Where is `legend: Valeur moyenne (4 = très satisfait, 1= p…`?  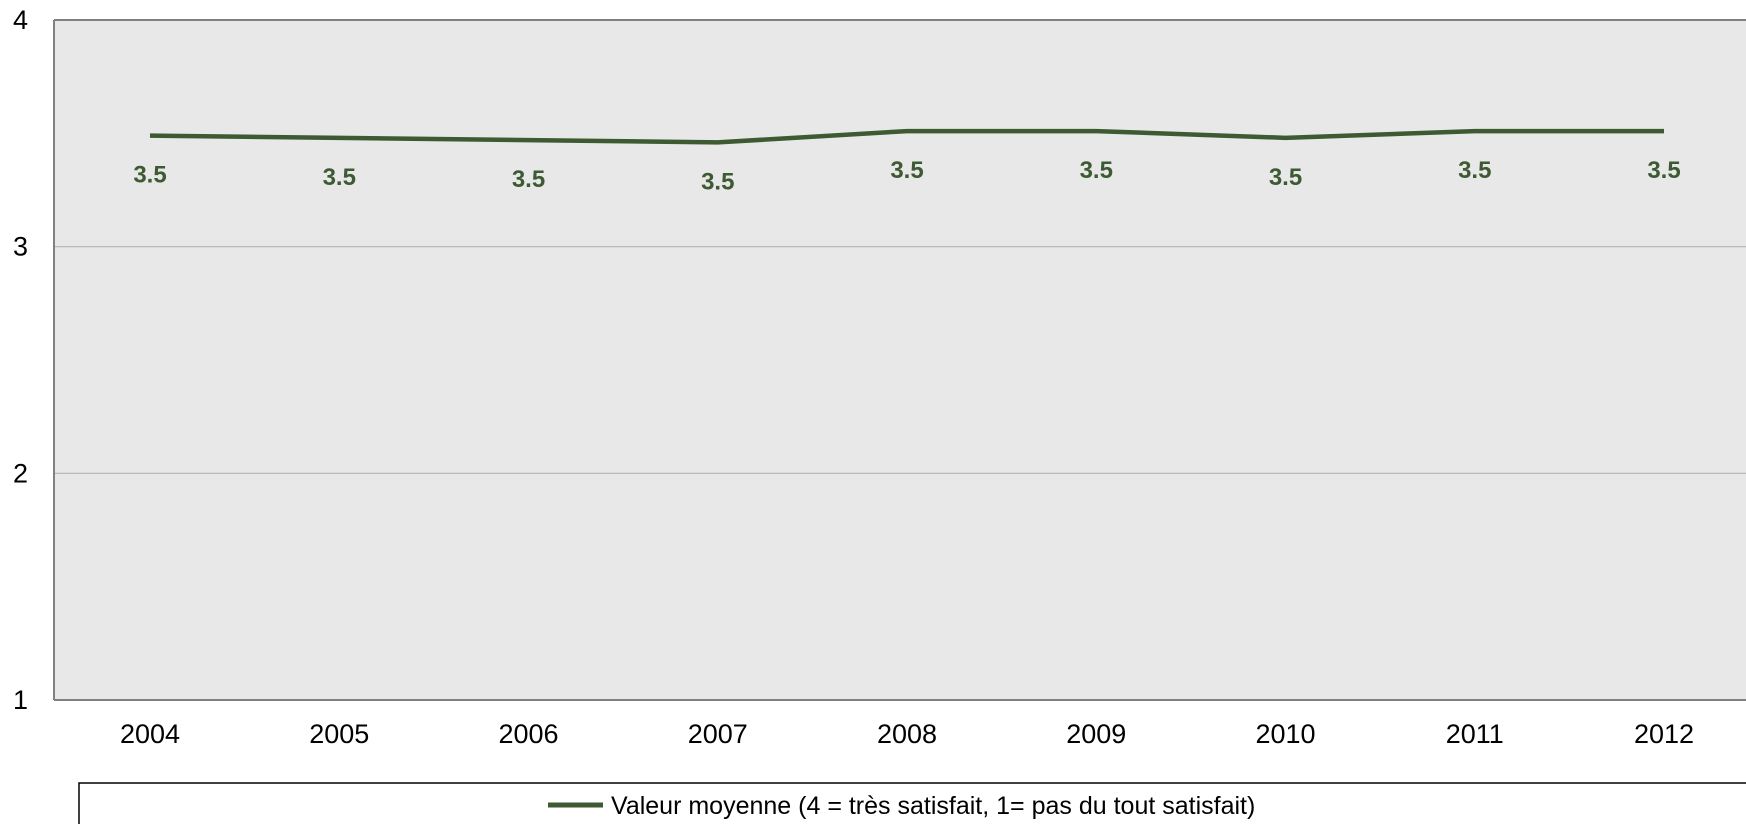 legend: Valeur moyenne (4 = très satisfait, 1= p… is located at coordinates (912, 803).